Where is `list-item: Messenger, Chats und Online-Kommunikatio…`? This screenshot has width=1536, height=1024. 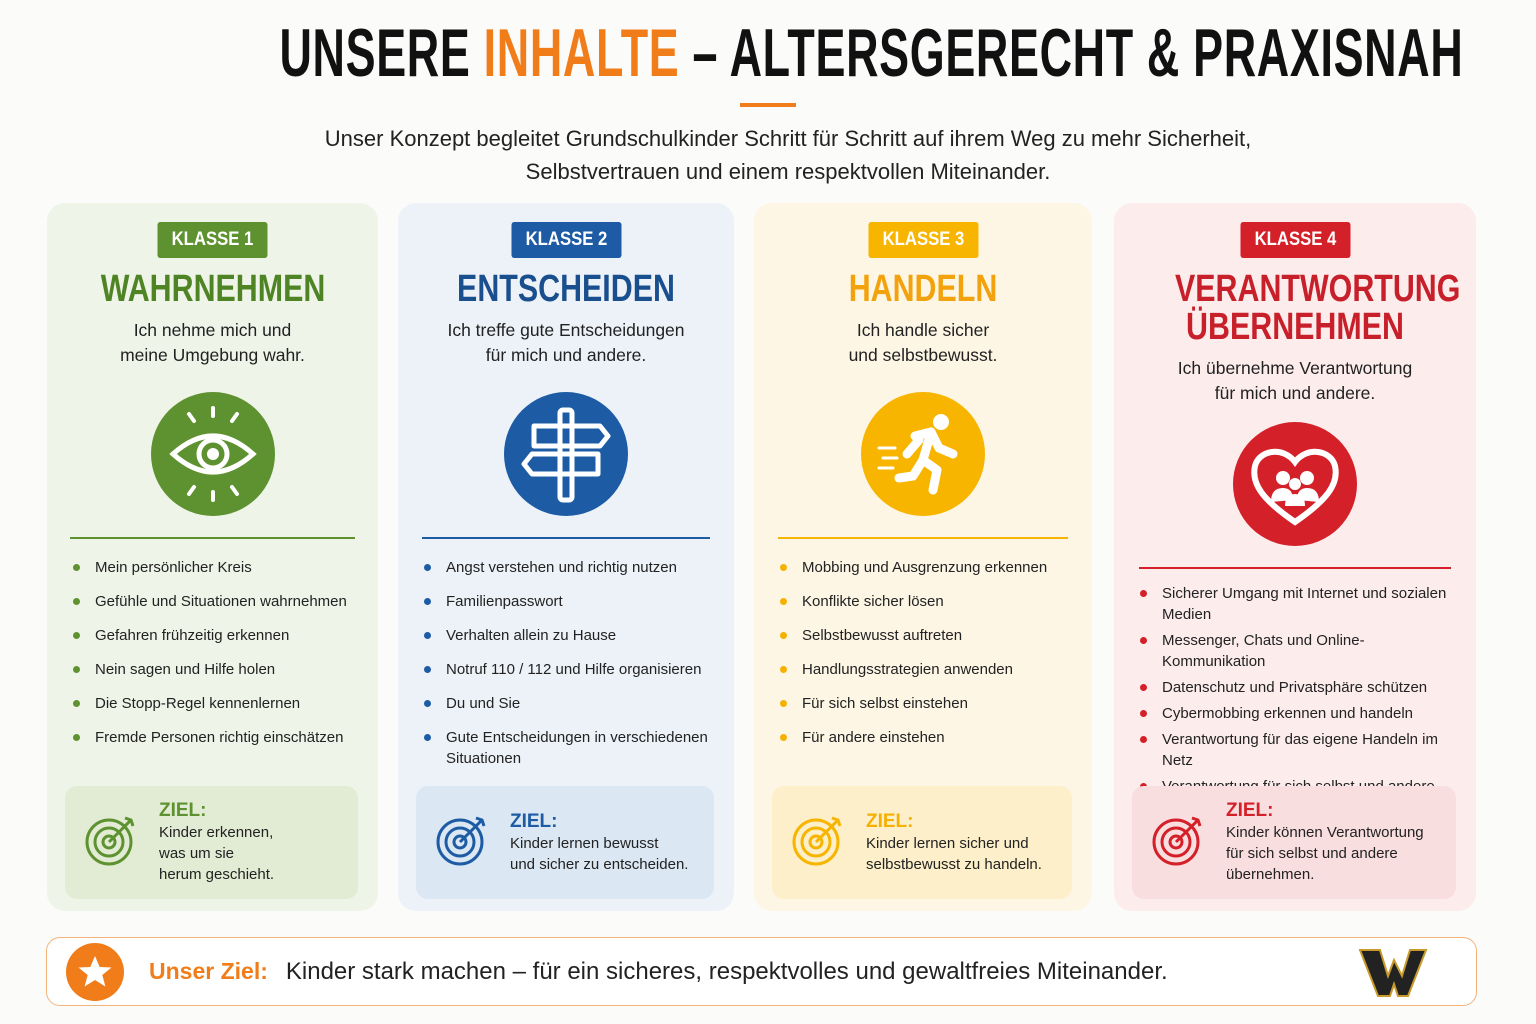
list-item: Messenger, Chats und Online-Kommunikatio… is located at coordinates (1308, 651).